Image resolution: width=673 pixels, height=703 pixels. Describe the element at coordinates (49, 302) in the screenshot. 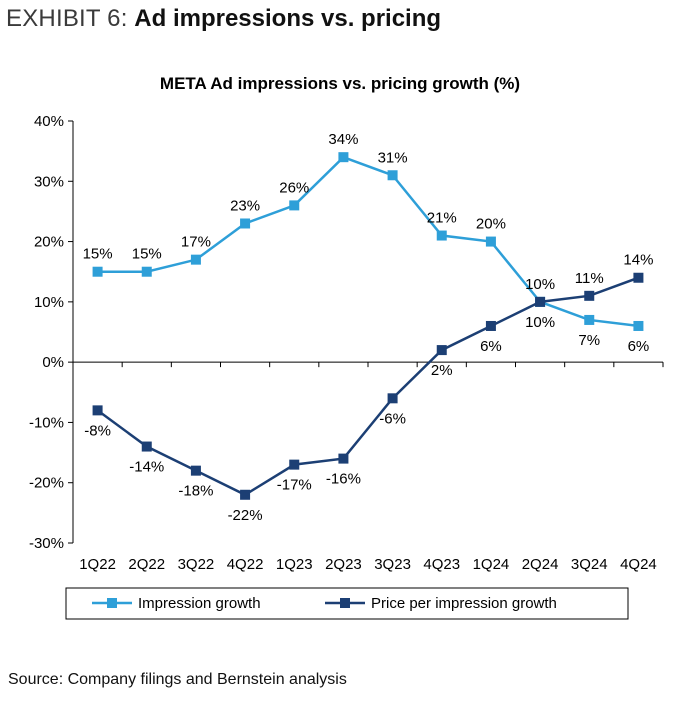

I see `y-tick-label: 10%` at that location.